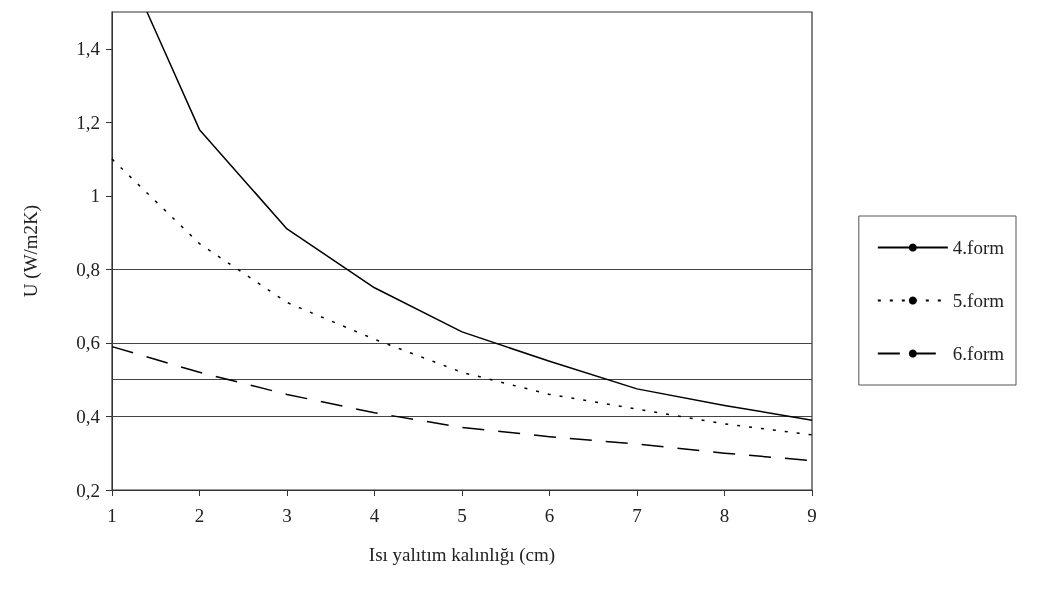 This screenshot has width=1041, height=601. What do you see at coordinates (31, 251) in the screenshot?
I see `y-axis-title: U (W/m2K)` at bounding box center [31, 251].